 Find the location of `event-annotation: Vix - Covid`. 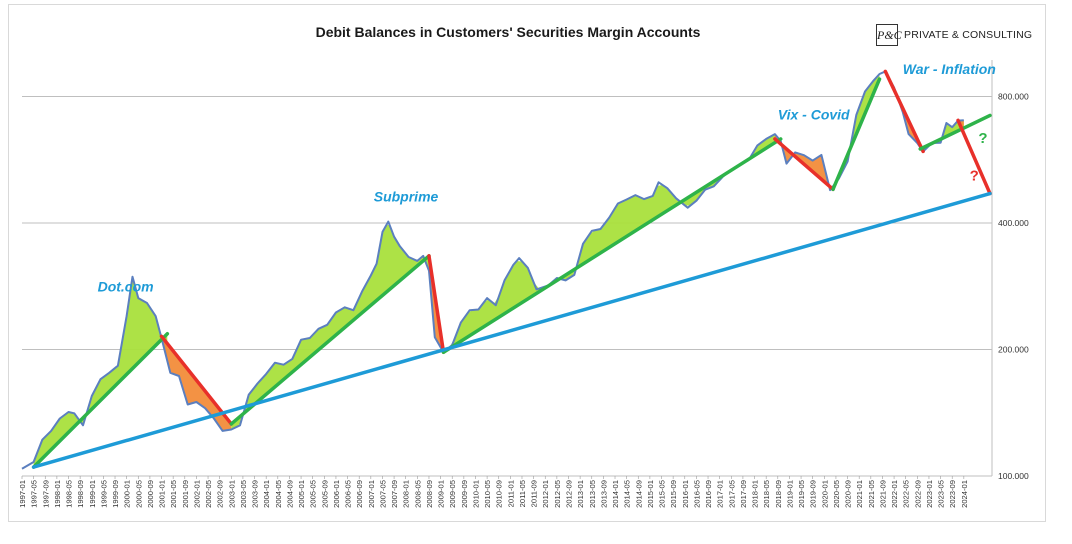

event-annotation: Vix - Covid is located at coordinates (814, 115).